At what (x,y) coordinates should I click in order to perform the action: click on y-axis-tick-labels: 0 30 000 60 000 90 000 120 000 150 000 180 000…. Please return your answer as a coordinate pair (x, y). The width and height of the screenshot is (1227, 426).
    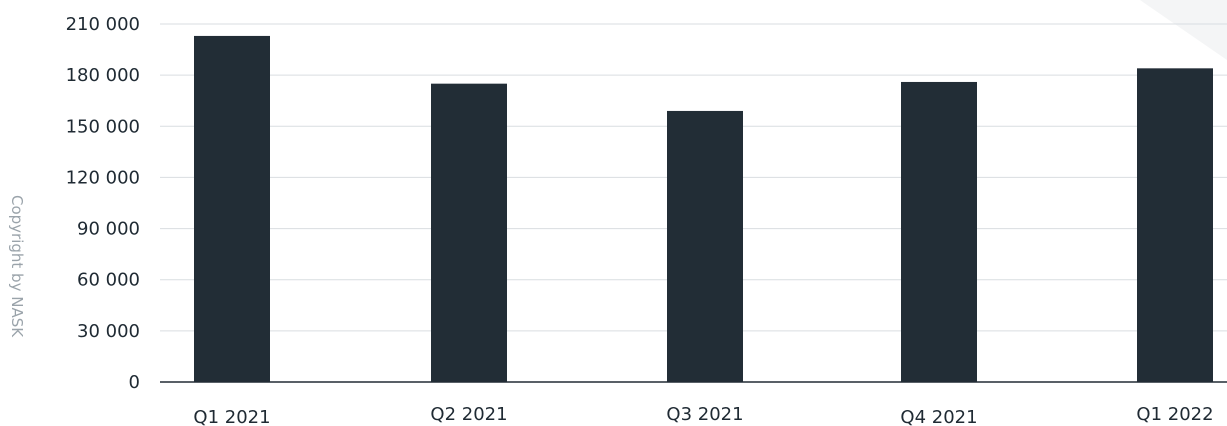
    Looking at the image, I should click on (103, 203).